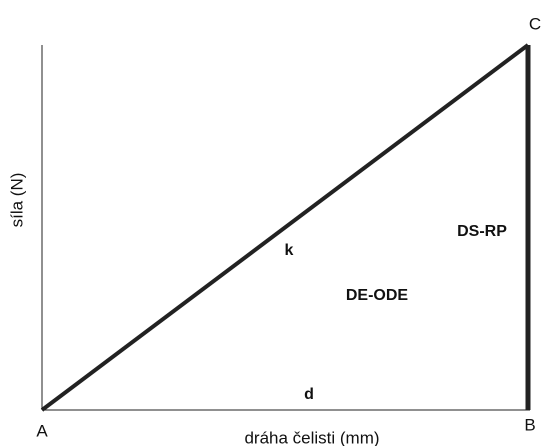  Describe the element at coordinates (309, 394) in the screenshot. I see `label: d` at that location.